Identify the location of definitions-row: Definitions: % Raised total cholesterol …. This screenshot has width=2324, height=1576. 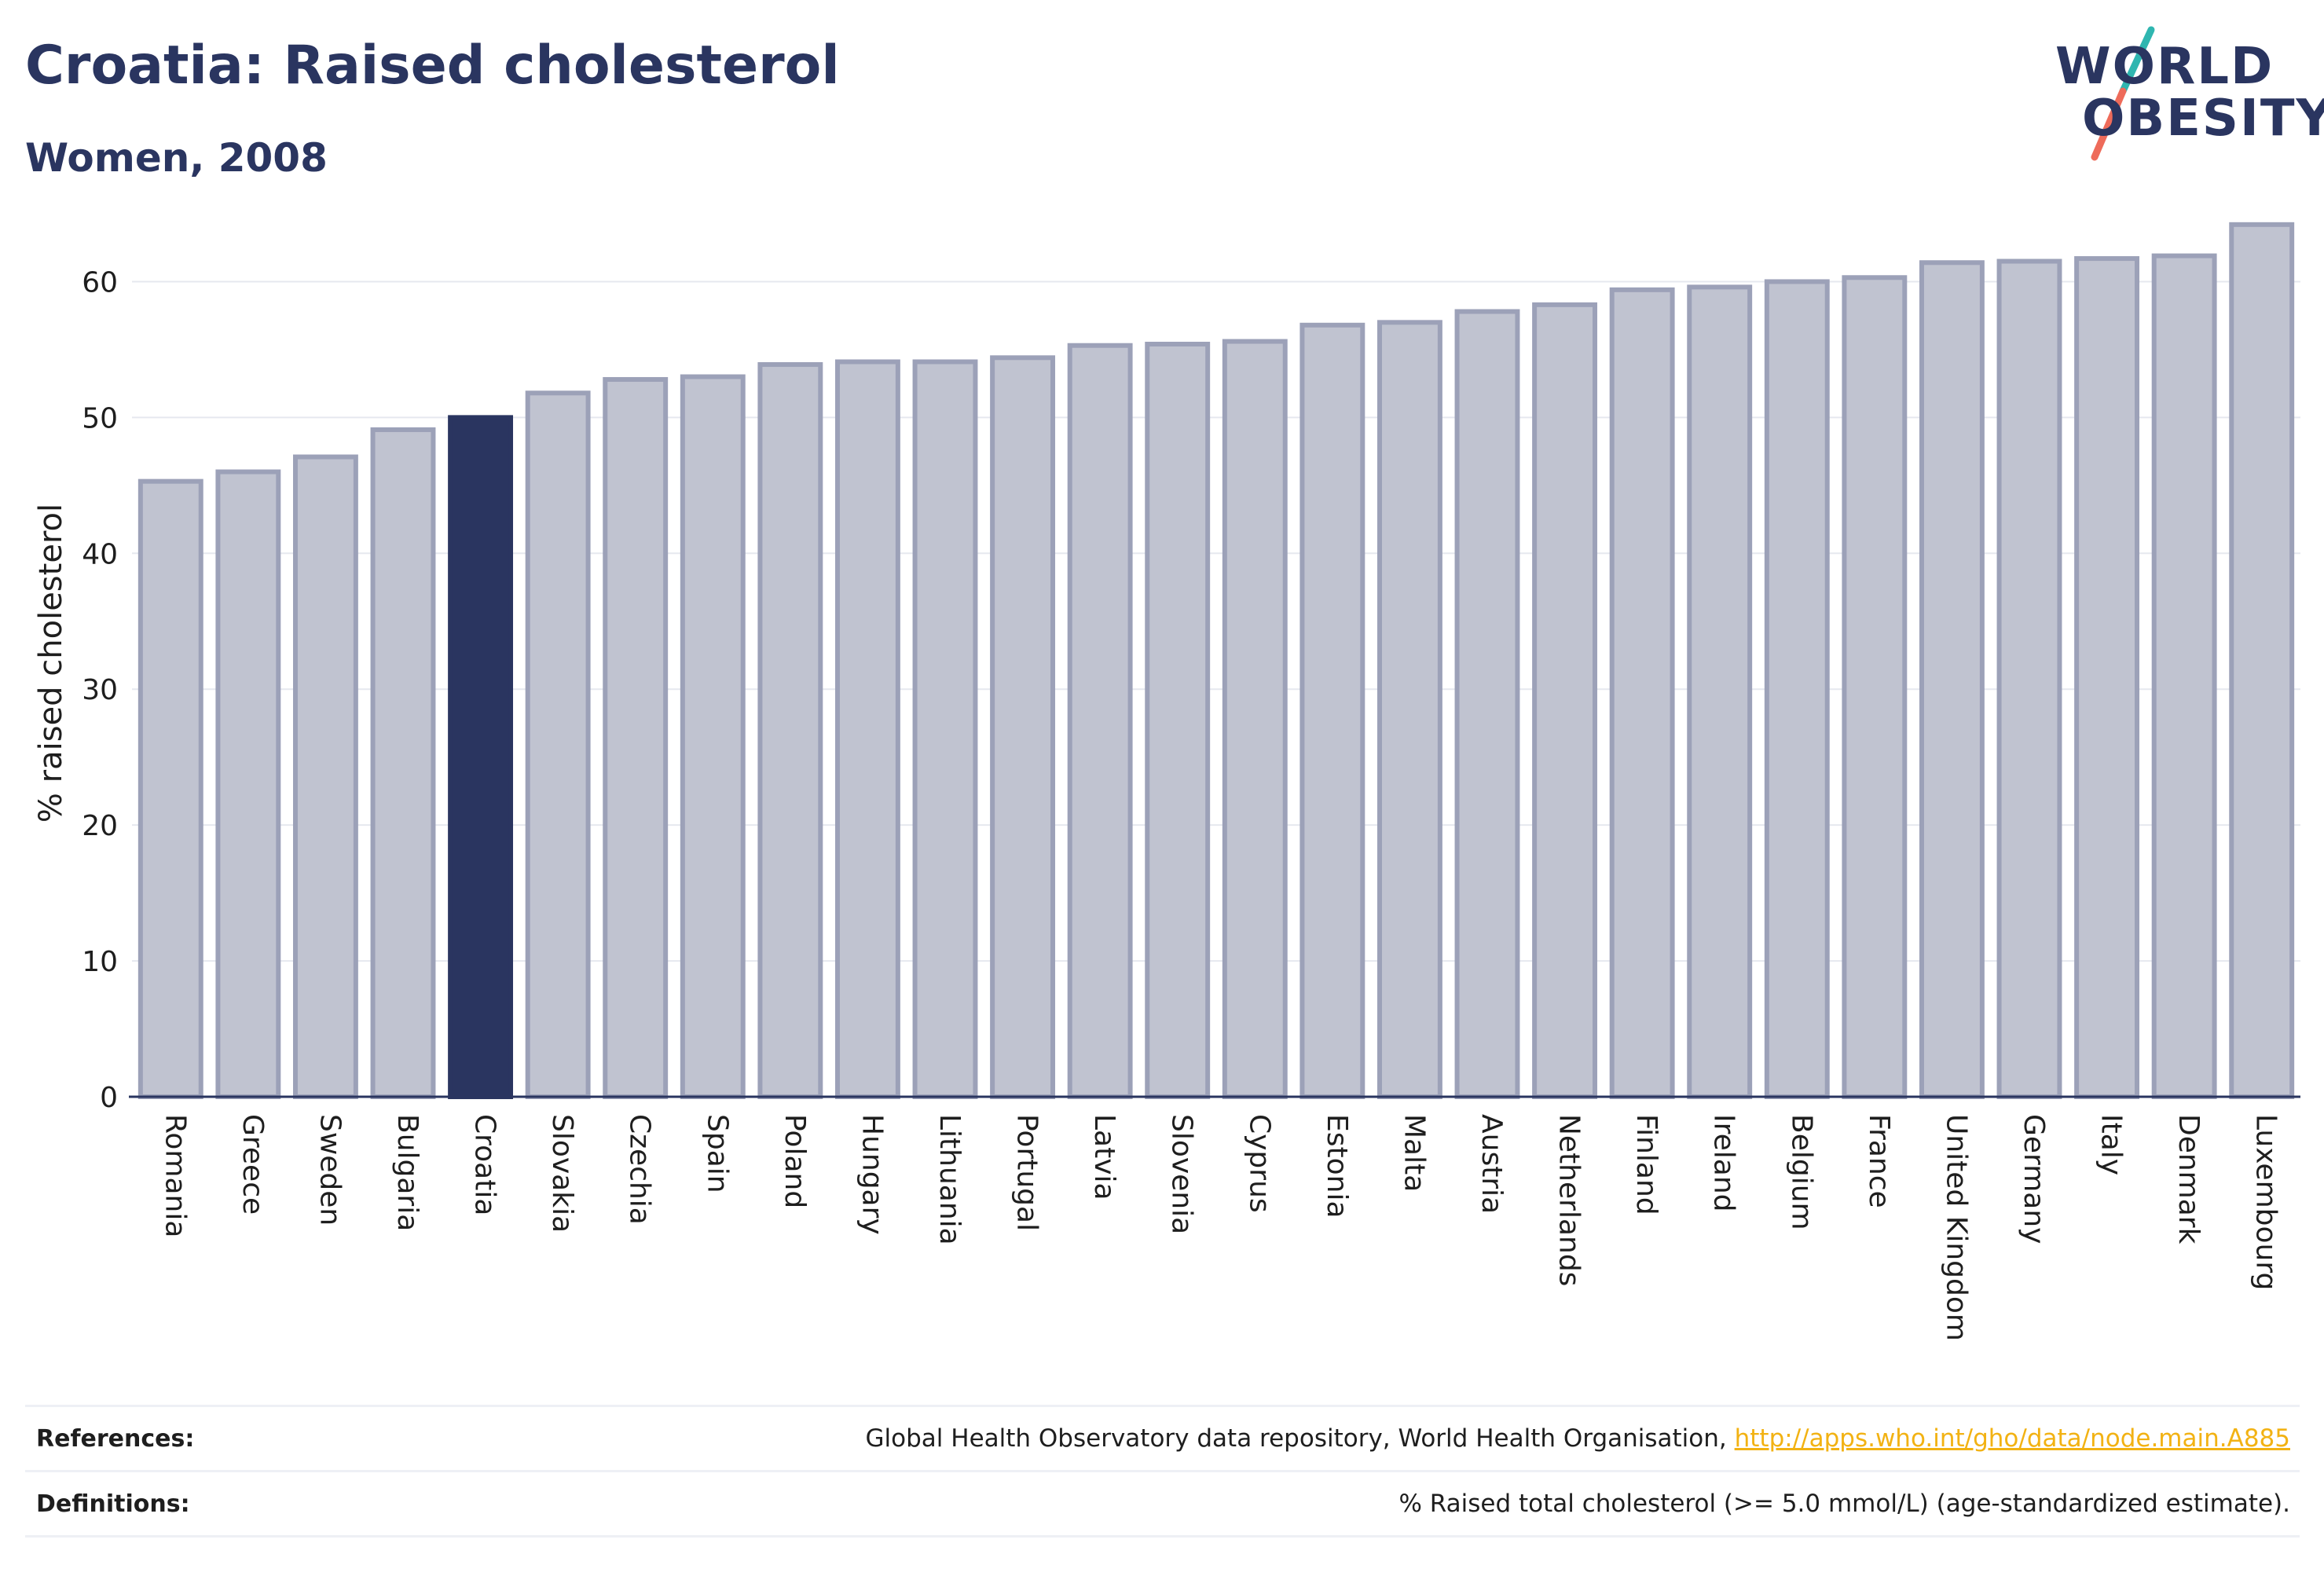
(1162, 1504).